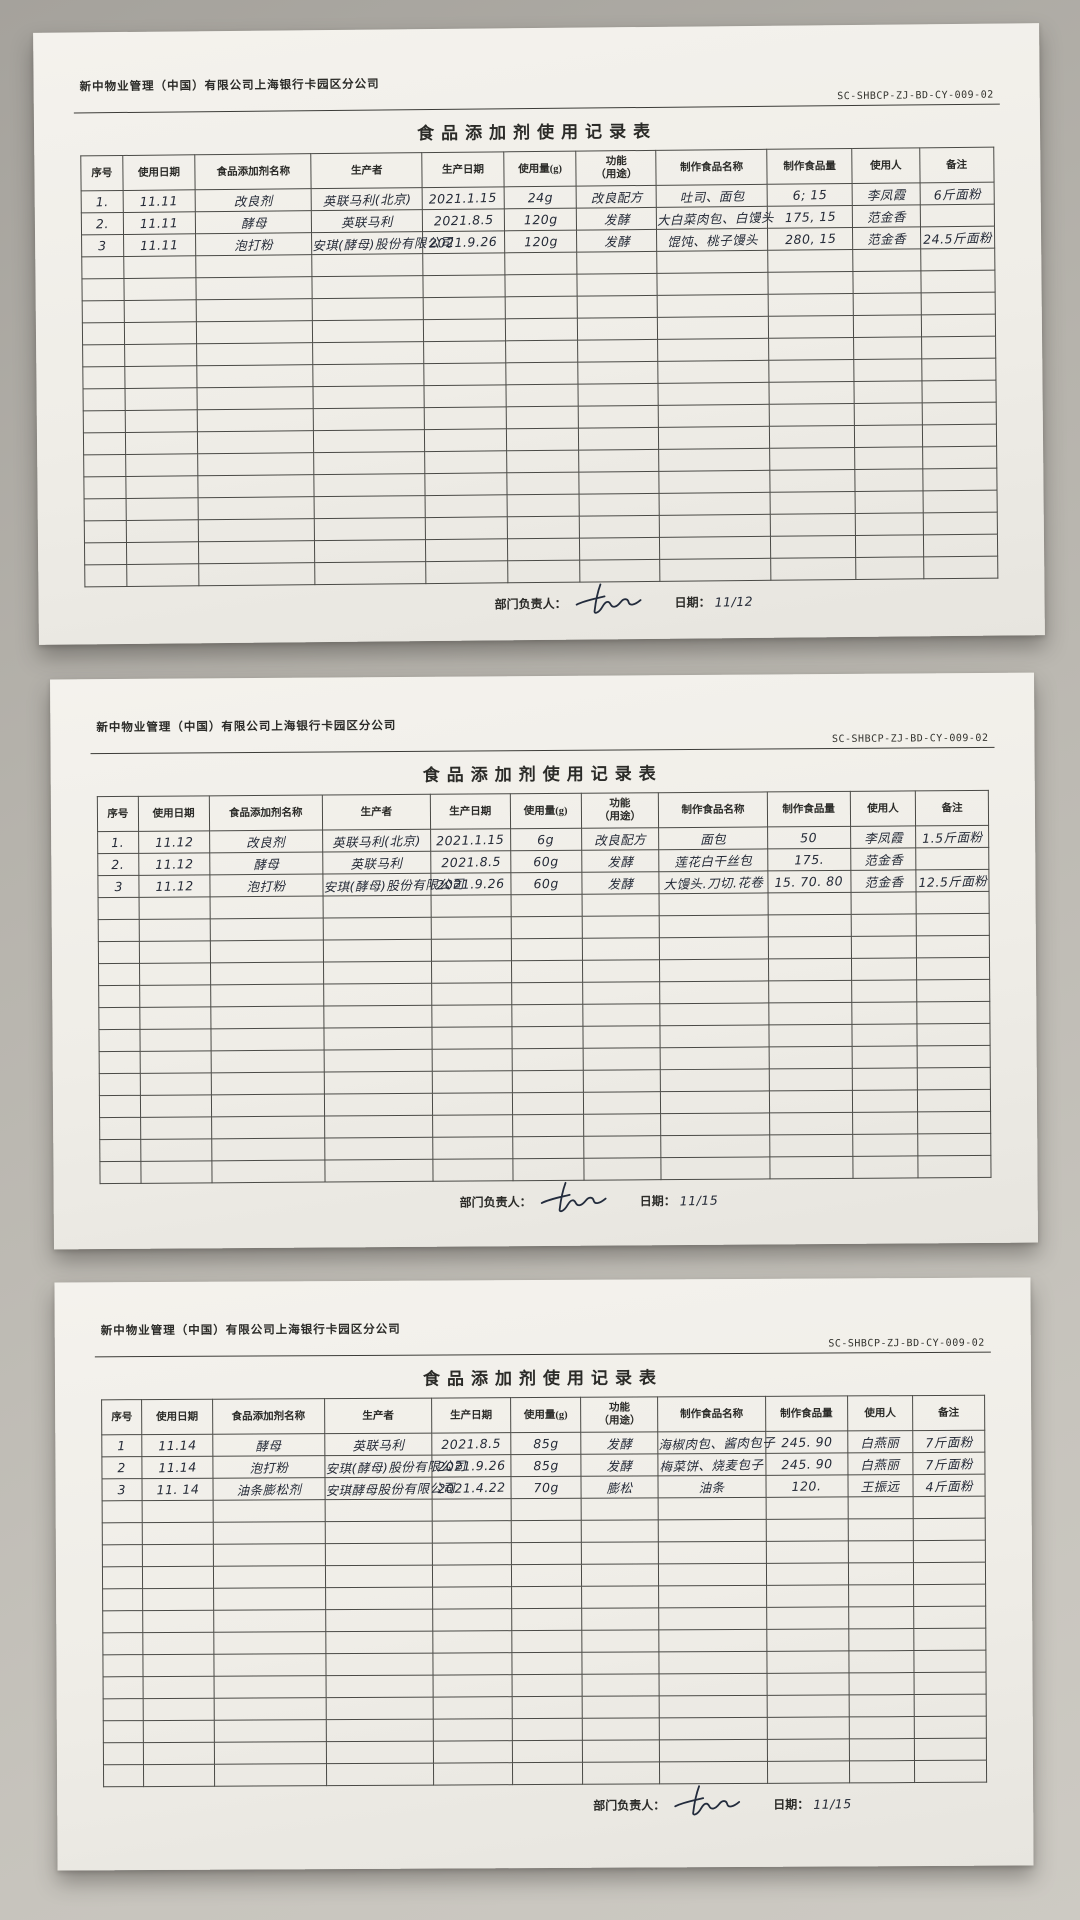 This screenshot has height=1920, width=1080. Describe the element at coordinates (791, 1804) in the screenshot. I see `date-label: 日期：` at that location.